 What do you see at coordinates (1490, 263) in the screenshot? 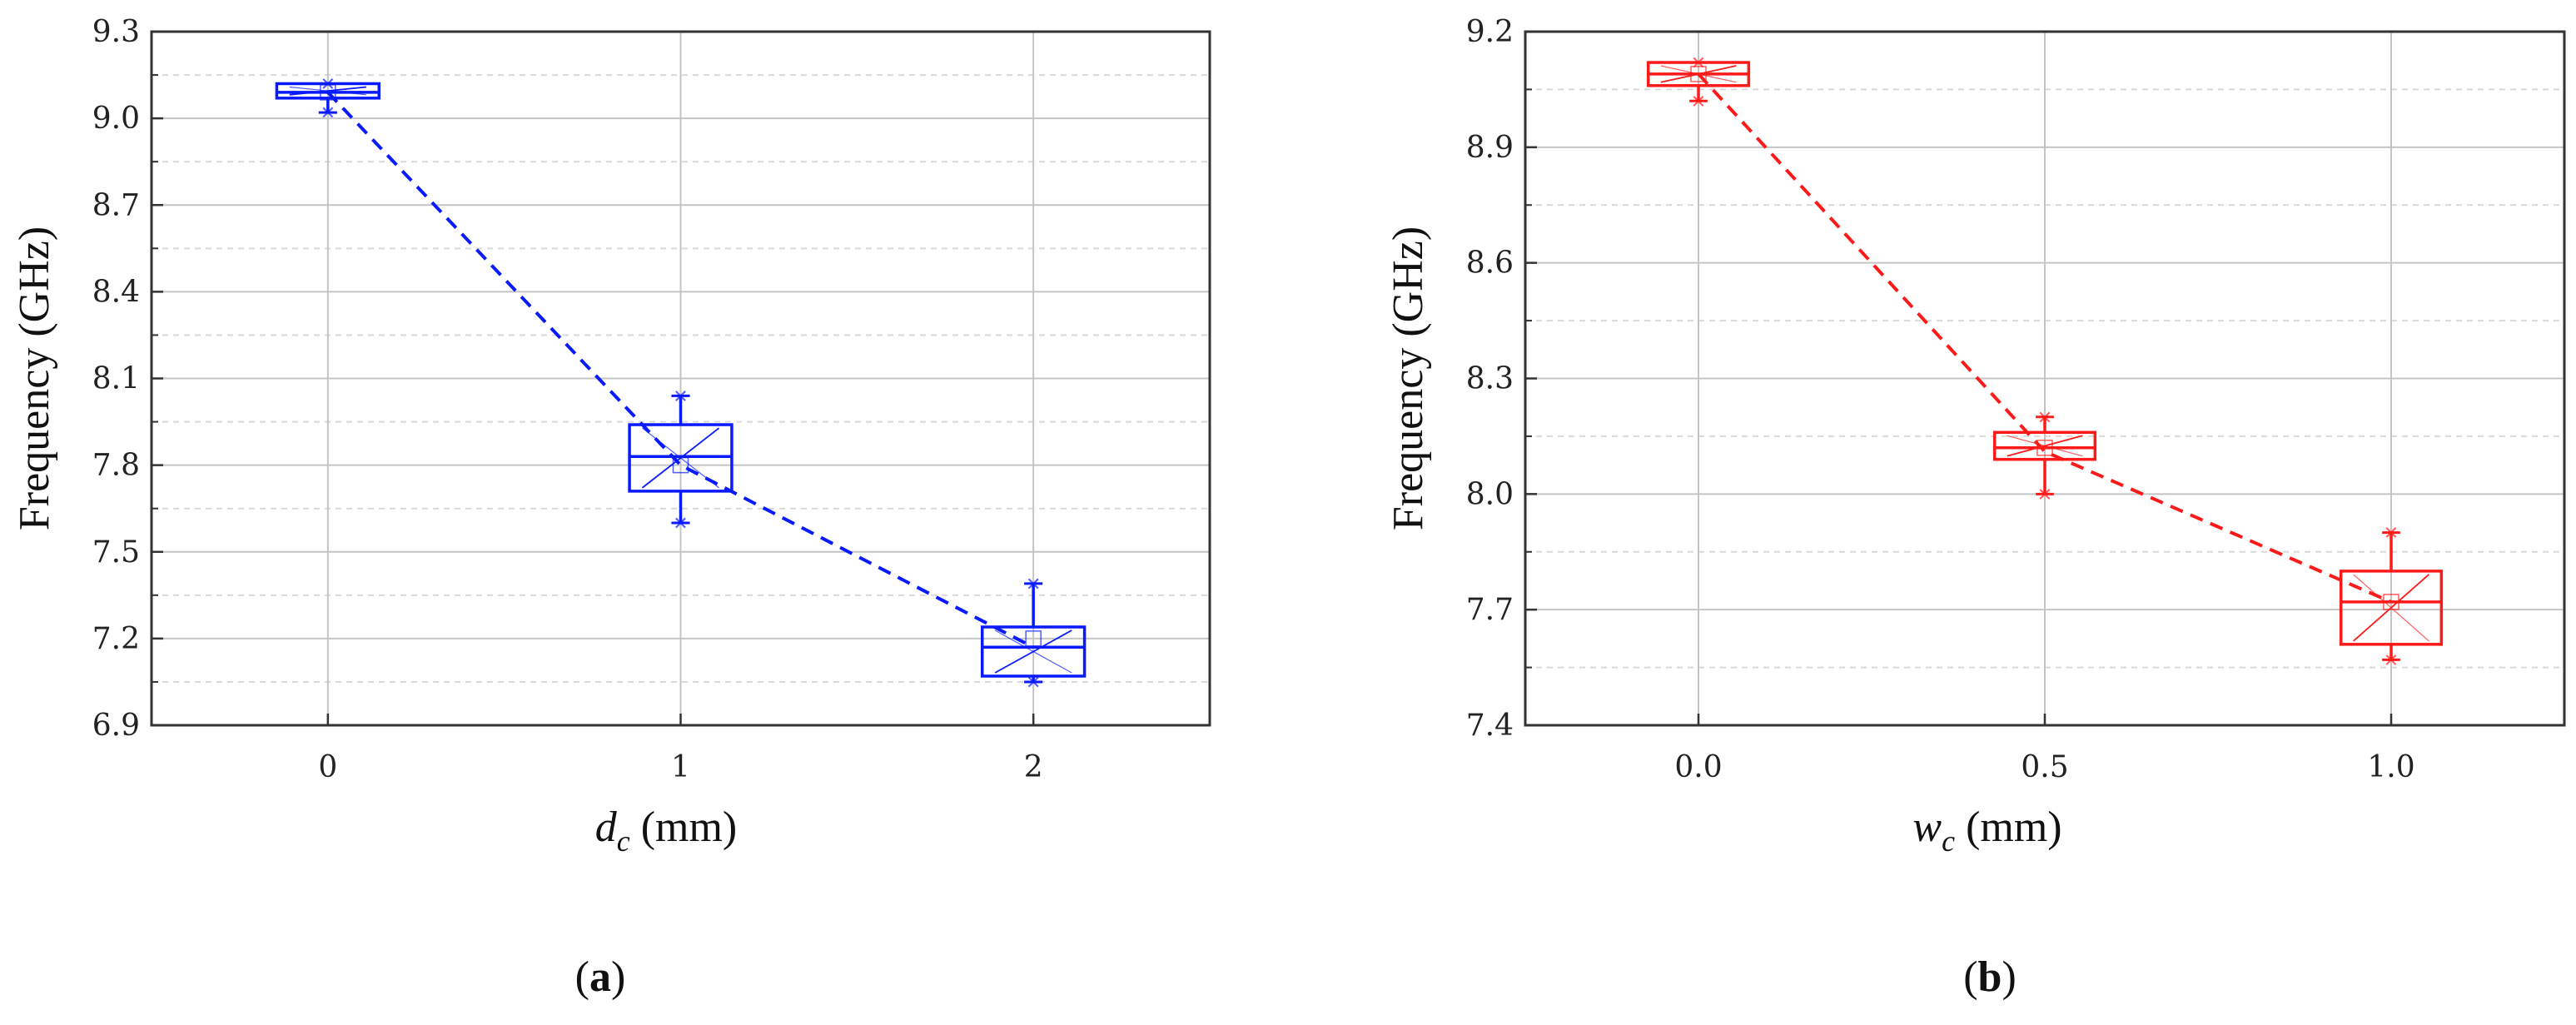
I see `y-tick-label: 8.6` at bounding box center [1490, 263].